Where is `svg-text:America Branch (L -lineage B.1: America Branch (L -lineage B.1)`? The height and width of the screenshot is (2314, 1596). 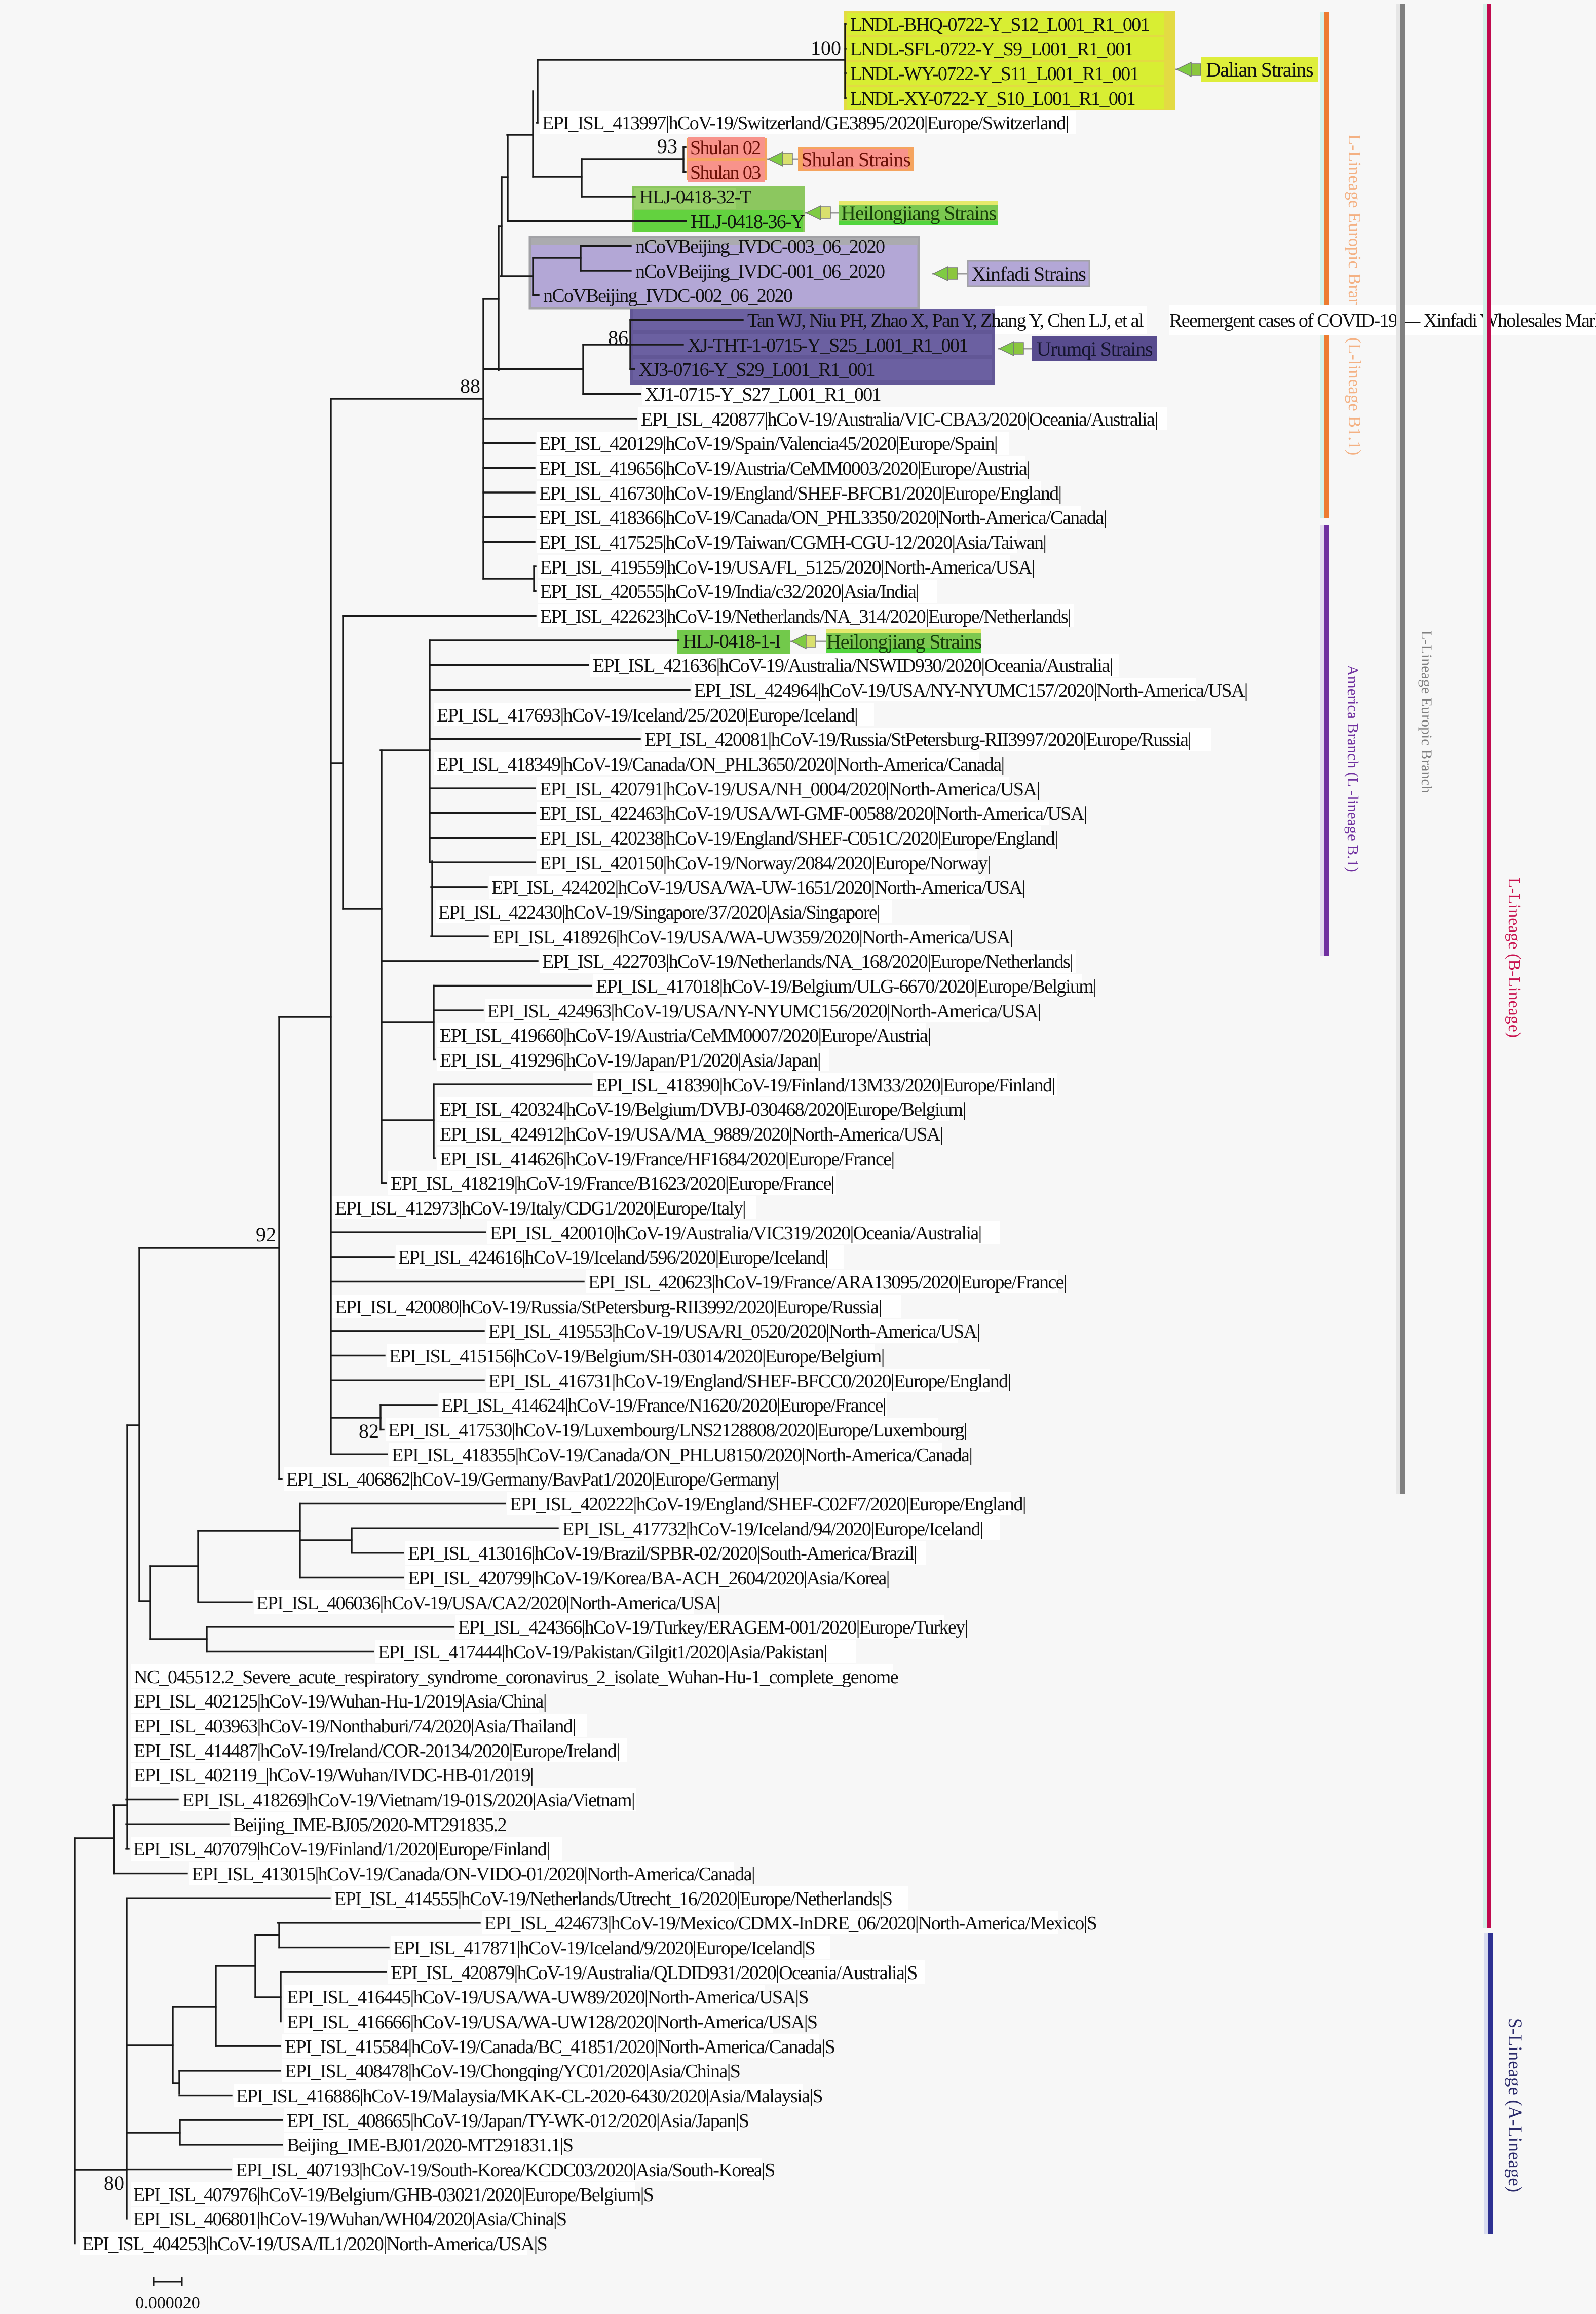
svg-text:America Branch (L -lineage B.1: America Branch (L -lineage B.1) is located at coordinates (1353, 768).